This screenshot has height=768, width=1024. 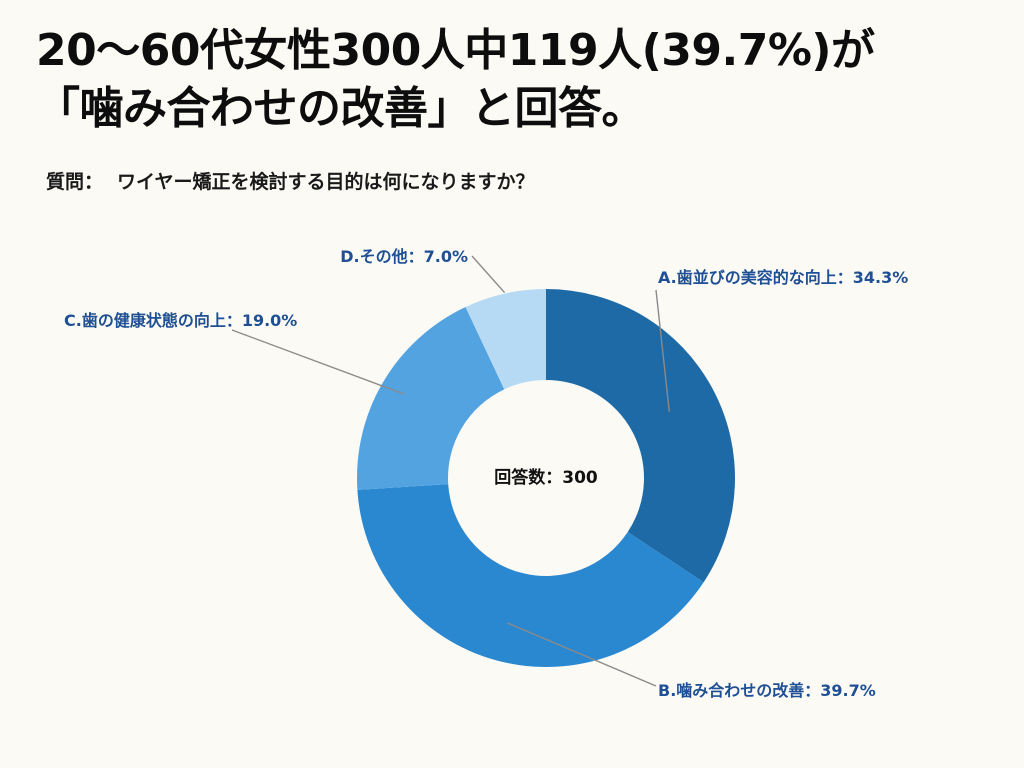 What do you see at coordinates (640, 436) in the screenshot?
I see `donut-slice-a` at bounding box center [640, 436].